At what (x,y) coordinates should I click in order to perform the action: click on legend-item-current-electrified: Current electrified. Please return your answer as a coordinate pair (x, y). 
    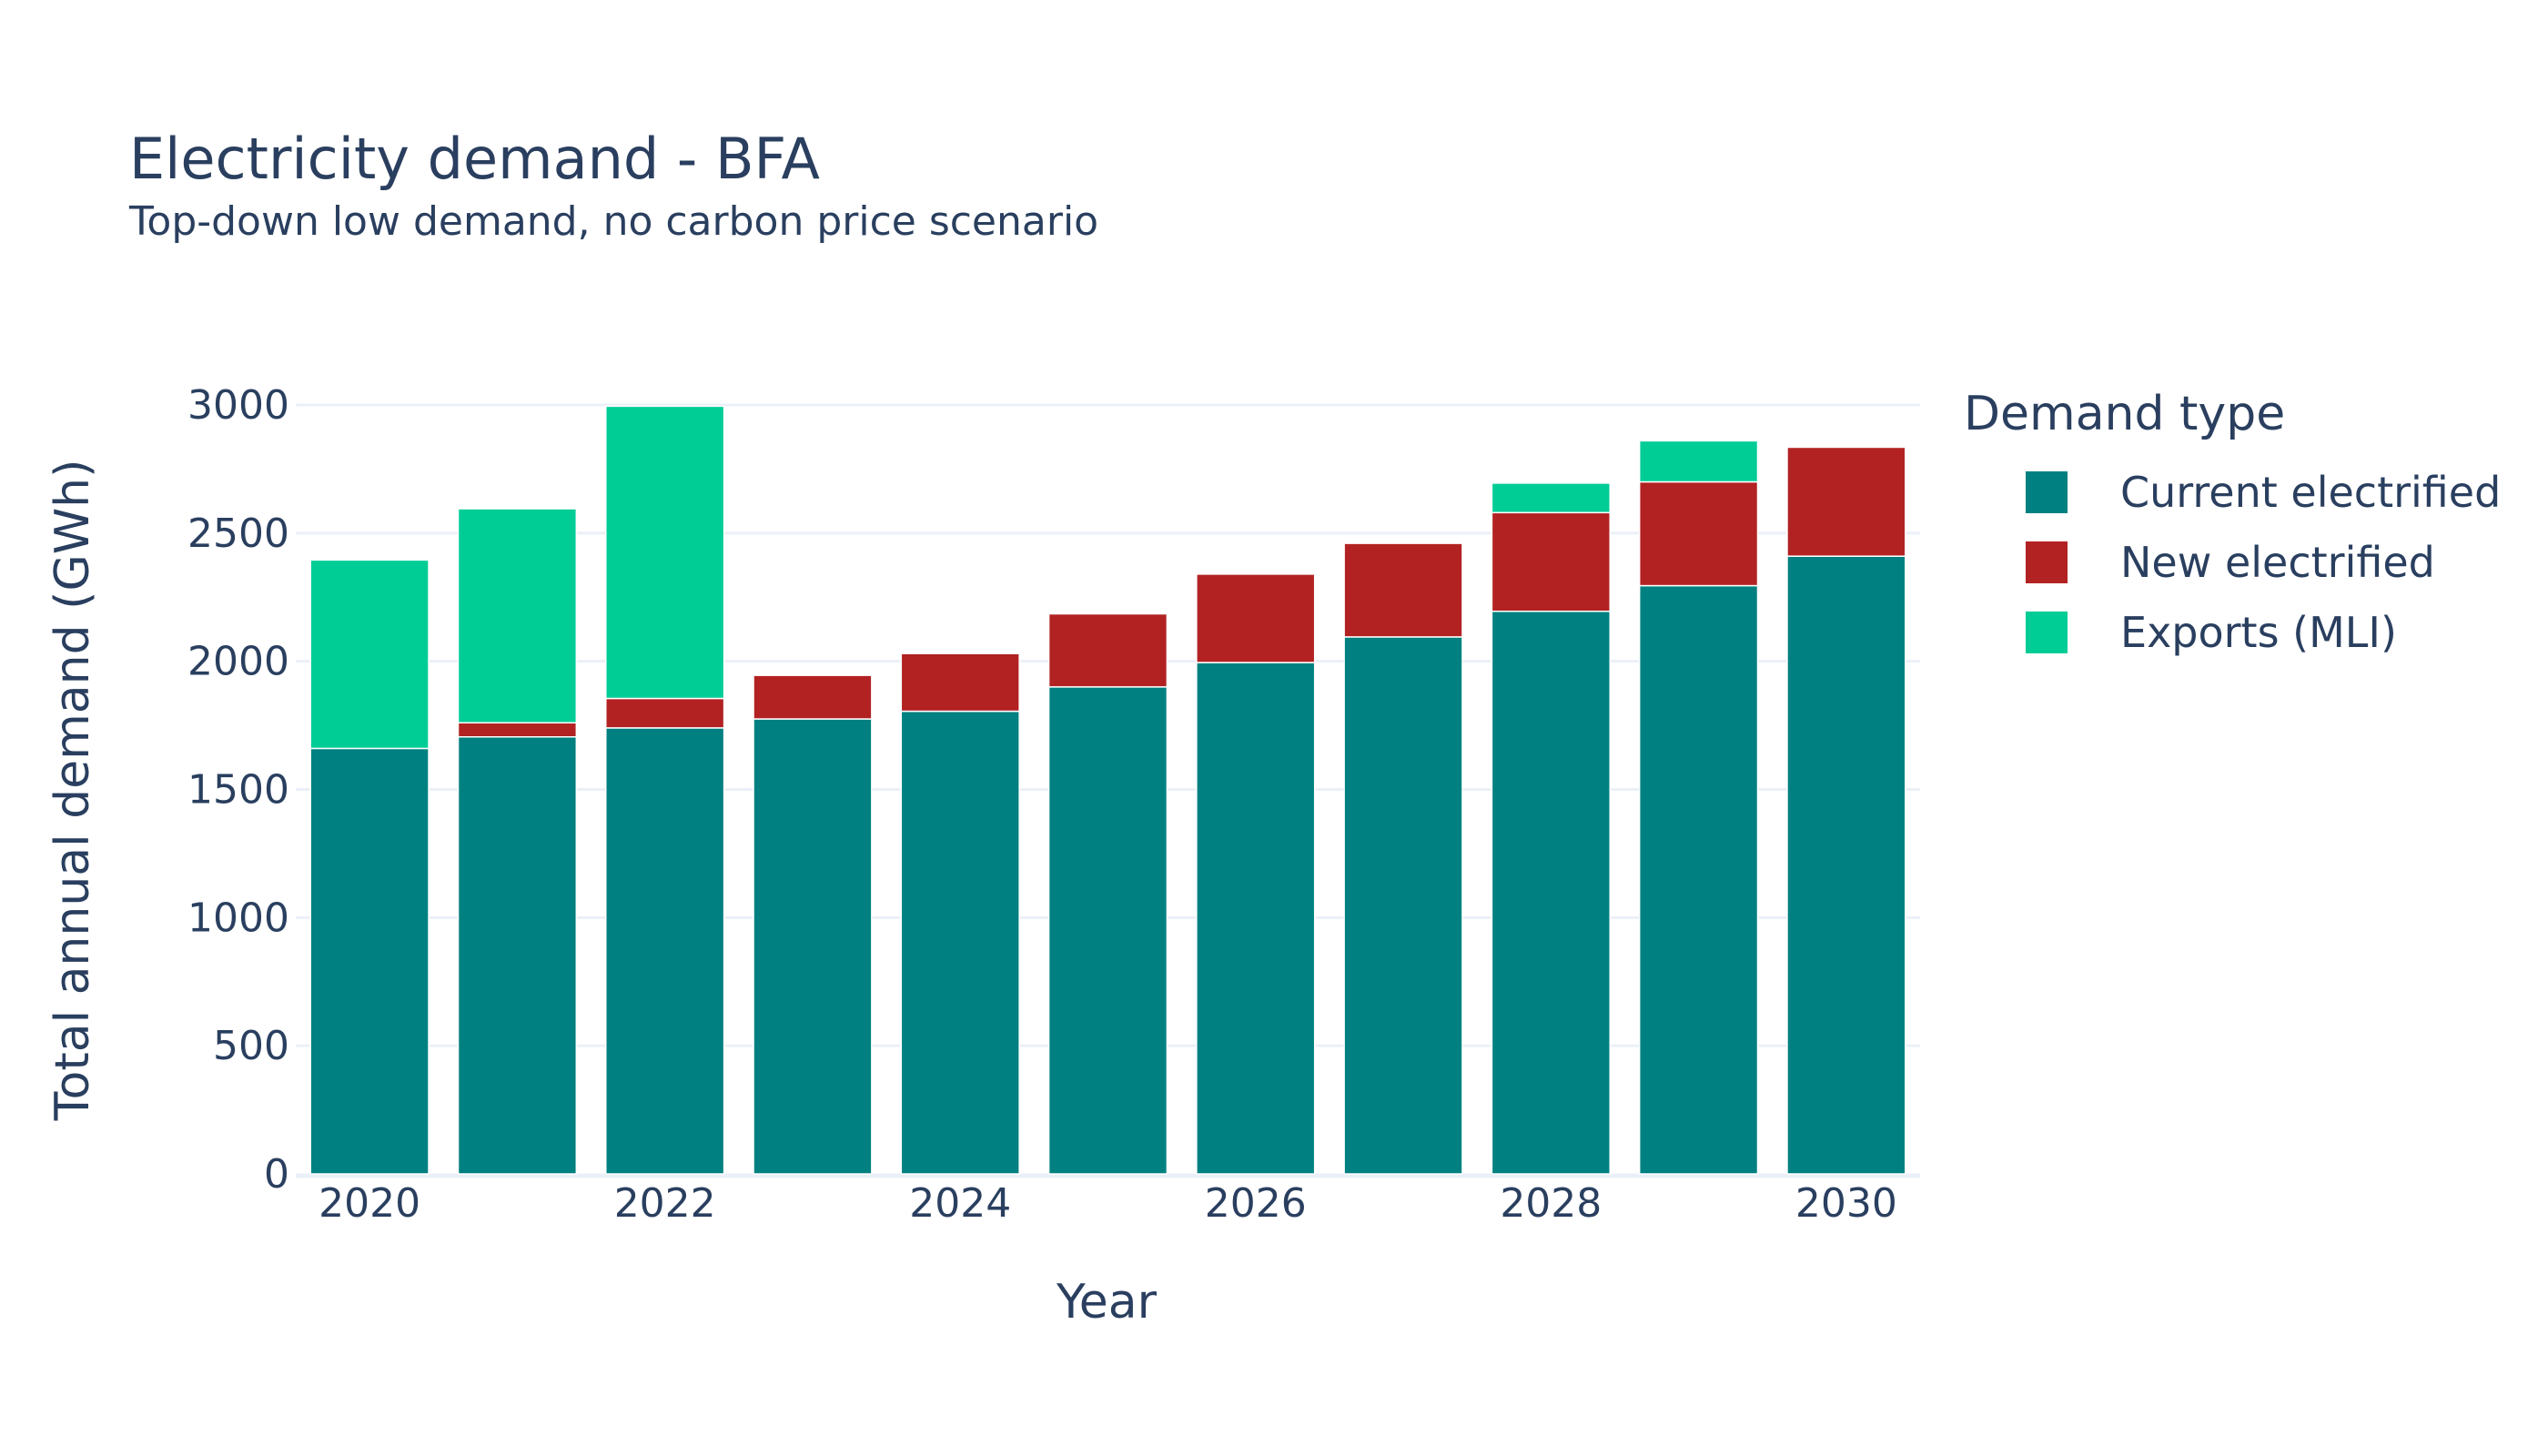
    Looking at the image, I should click on (2264, 493).